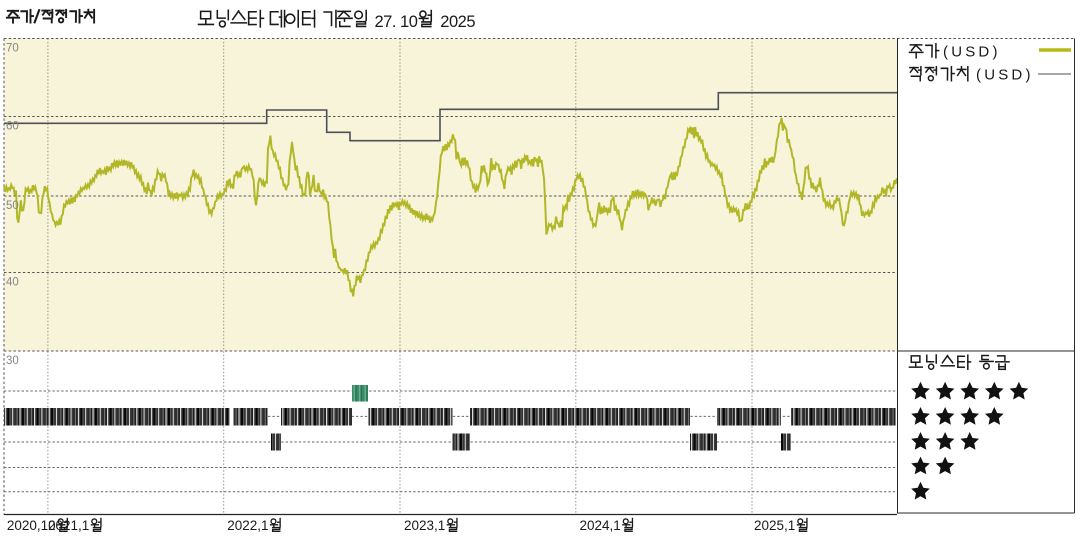 This screenshot has width=1080, height=540. I want to click on svg-text: 40, so click(12, 283).